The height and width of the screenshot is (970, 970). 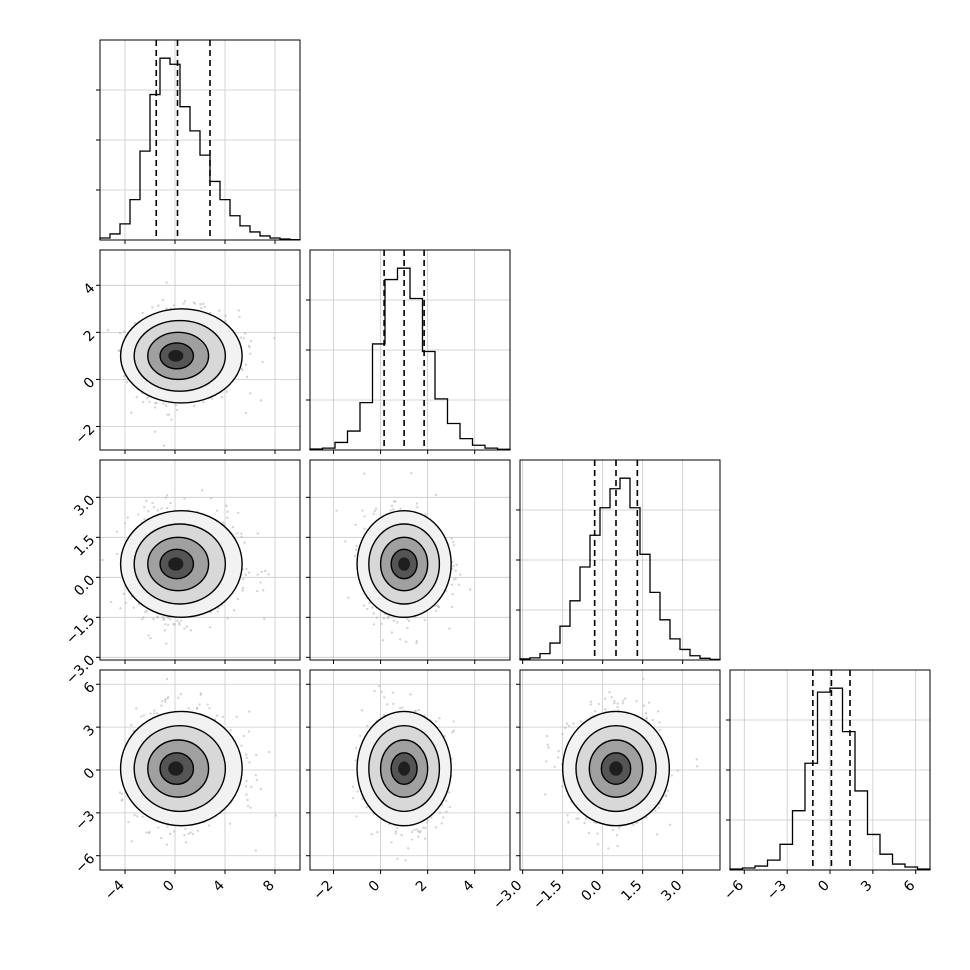 What do you see at coordinates (824, 887) in the screenshot?
I see `x-tick-label: 0` at bounding box center [824, 887].